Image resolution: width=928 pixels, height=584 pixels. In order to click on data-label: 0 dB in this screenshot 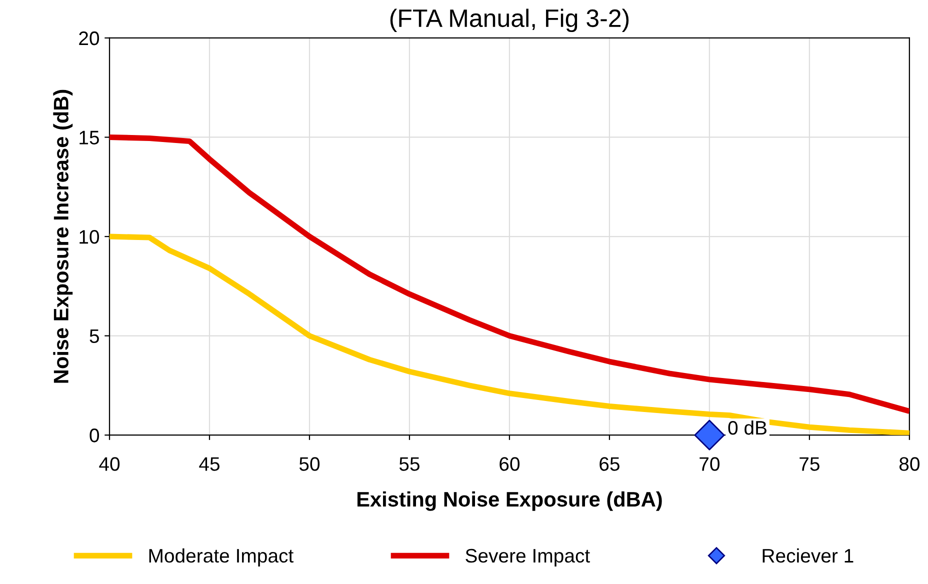, I will do `click(747, 427)`.